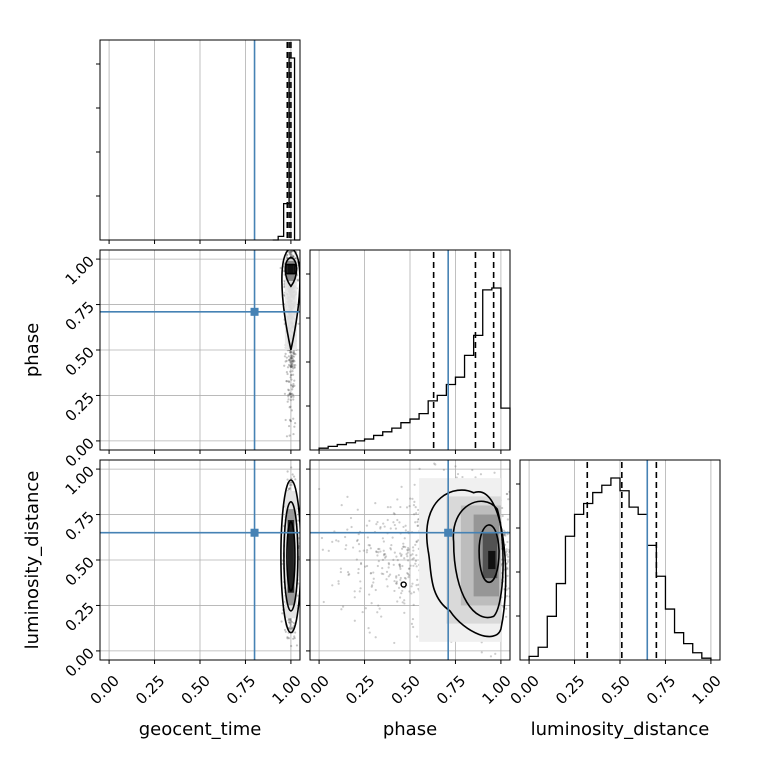  Describe the element at coordinates (616, 690) in the screenshot. I see `x-tick-label-luminosity_distance: 0.50` at that location.